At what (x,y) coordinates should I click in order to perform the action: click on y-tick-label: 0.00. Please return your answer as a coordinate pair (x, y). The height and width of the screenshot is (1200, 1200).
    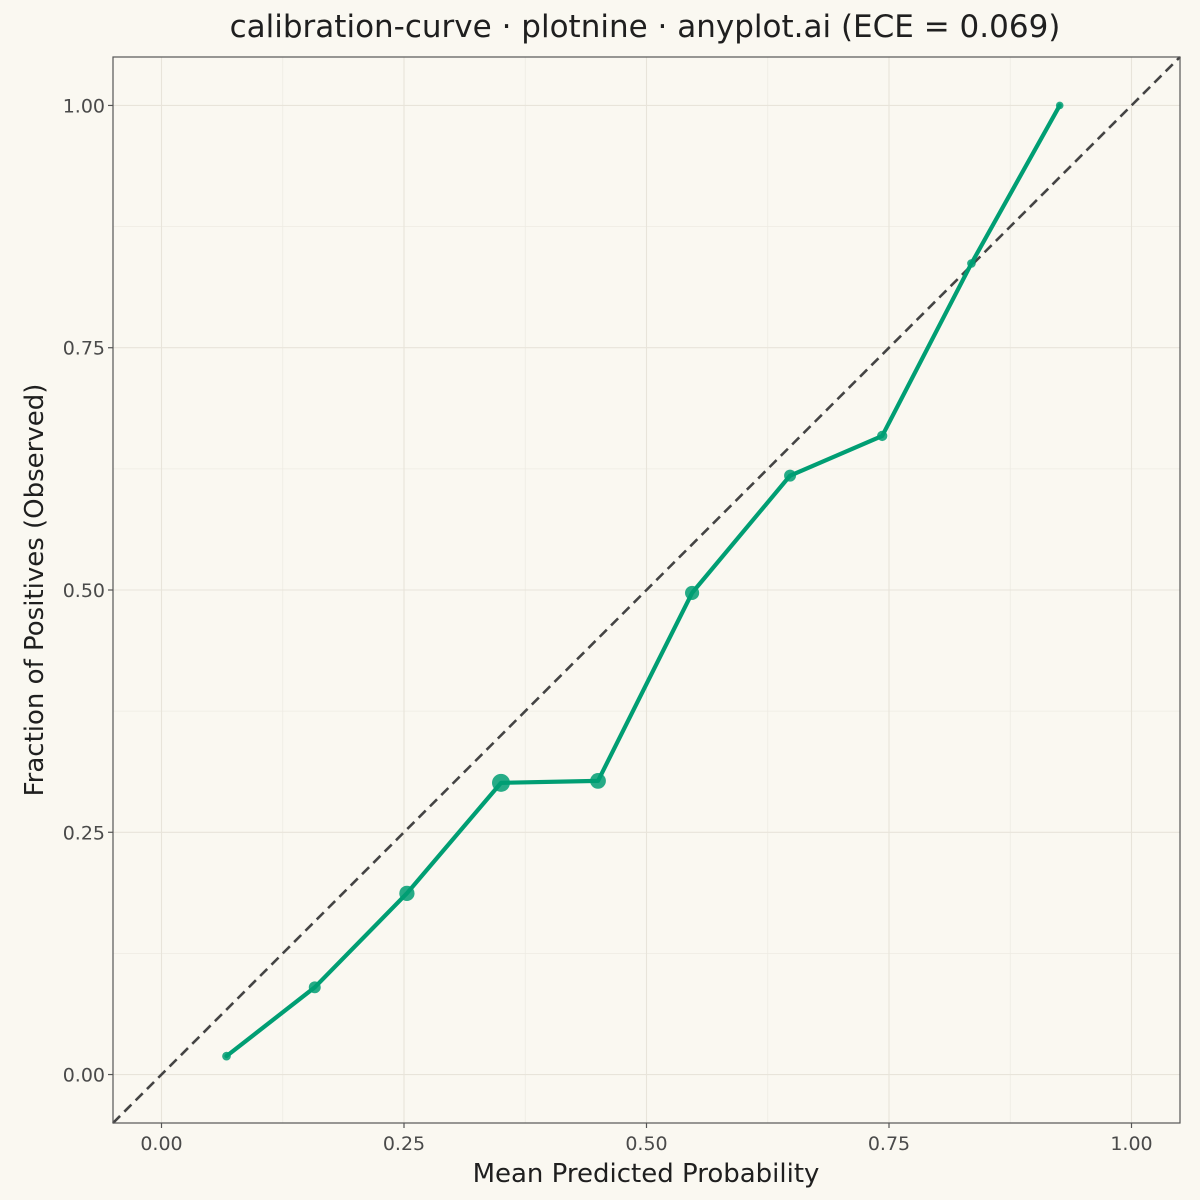
    Looking at the image, I should click on (84, 1076).